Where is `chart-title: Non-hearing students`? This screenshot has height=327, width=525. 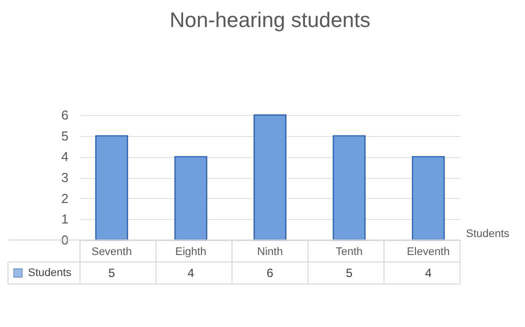
chart-title: Non-hearing students is located at coordinates (270, 20).